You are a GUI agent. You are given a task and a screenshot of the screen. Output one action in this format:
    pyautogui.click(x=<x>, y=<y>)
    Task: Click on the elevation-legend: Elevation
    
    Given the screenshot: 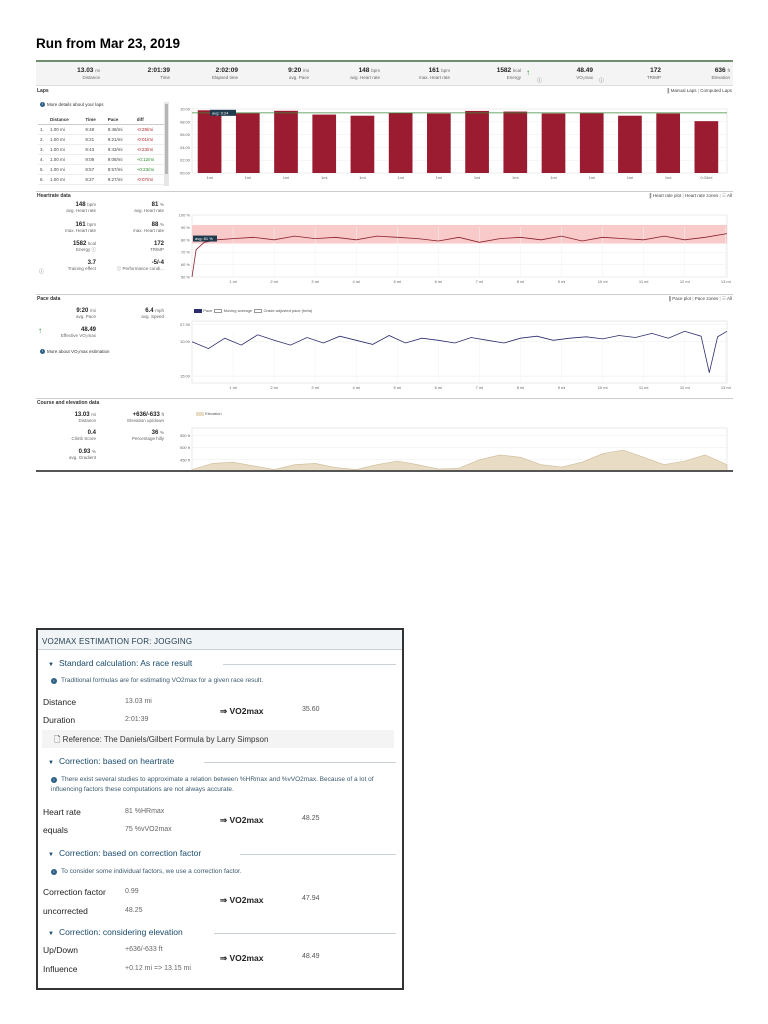 What is the action you would take?
    pyautogui.click(x=209, y=413)
    